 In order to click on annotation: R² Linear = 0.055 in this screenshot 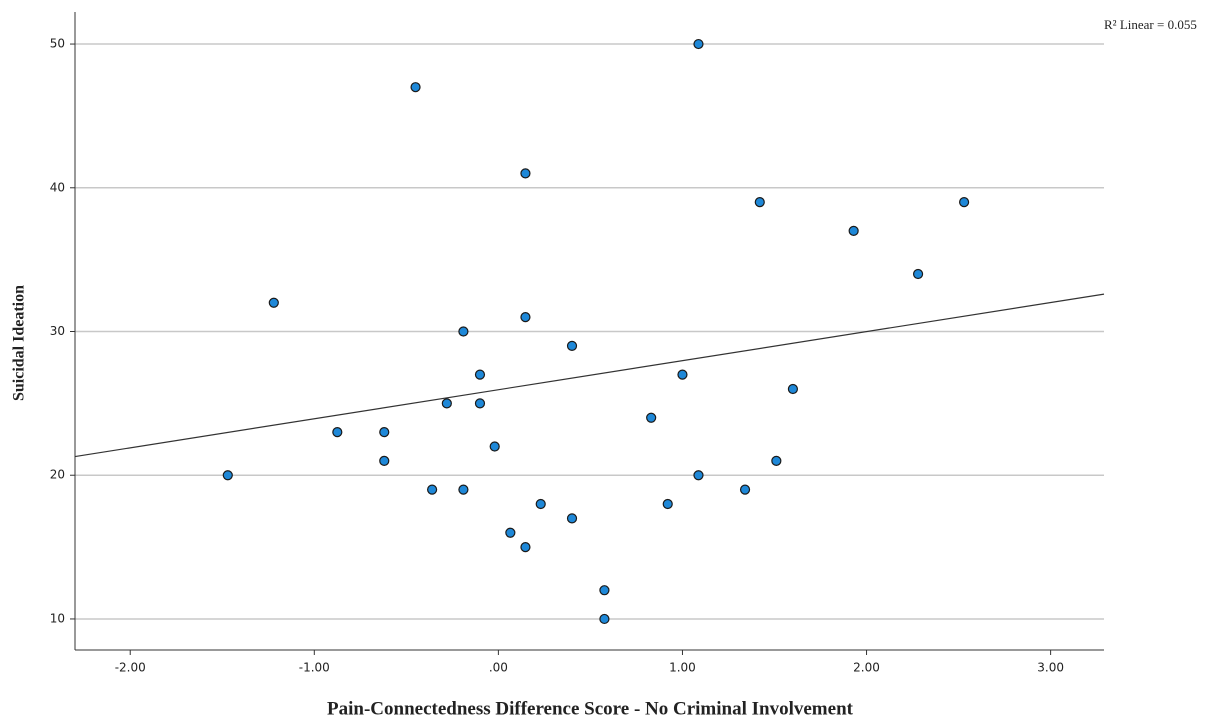, I will do `click(1150, 24)`.